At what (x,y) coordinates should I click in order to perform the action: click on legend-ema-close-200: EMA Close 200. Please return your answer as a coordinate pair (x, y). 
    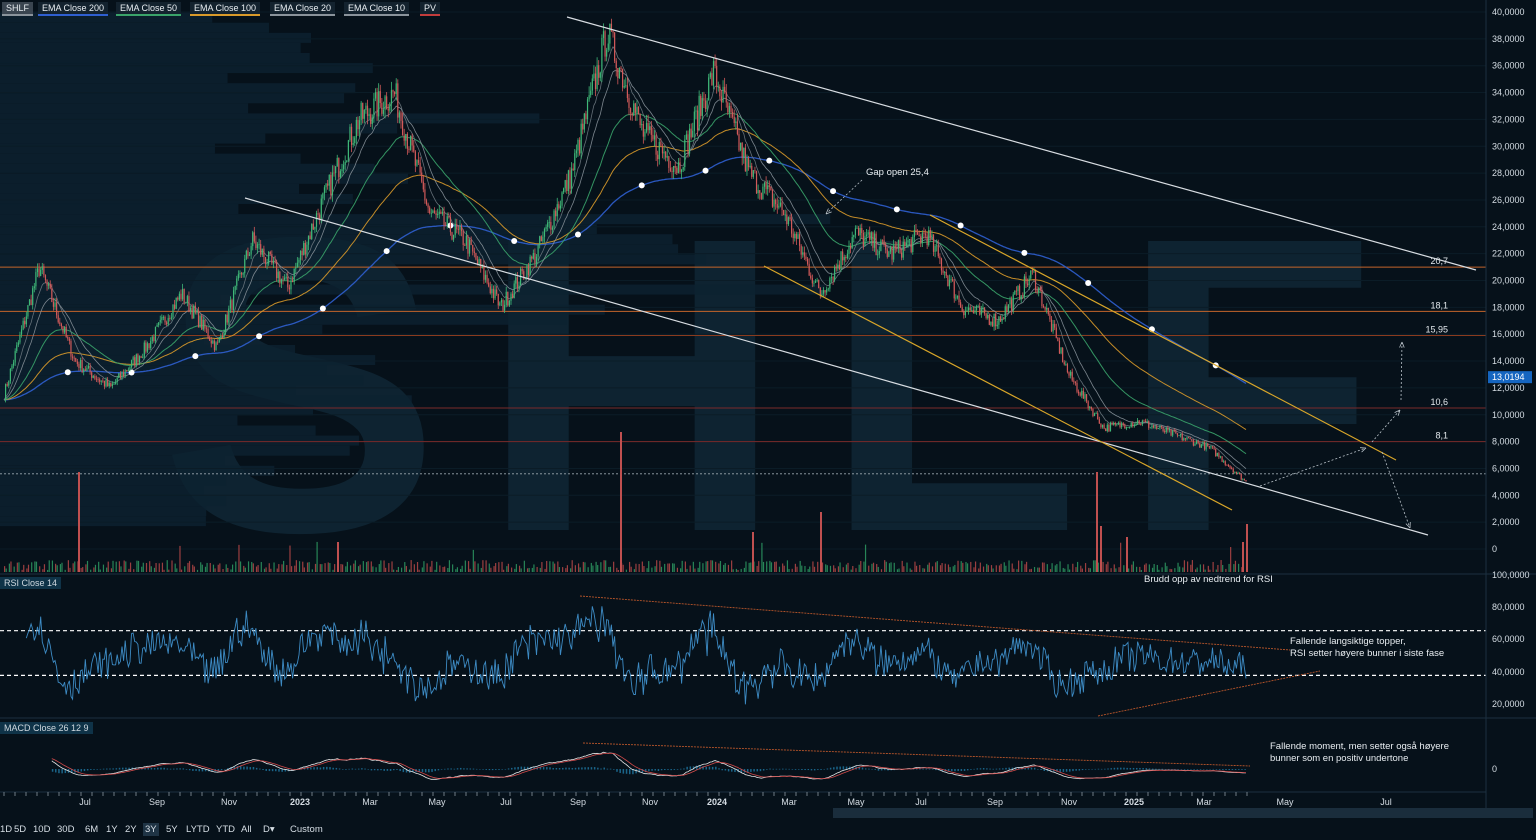
    Looking at the image, I should click on (73, 9).